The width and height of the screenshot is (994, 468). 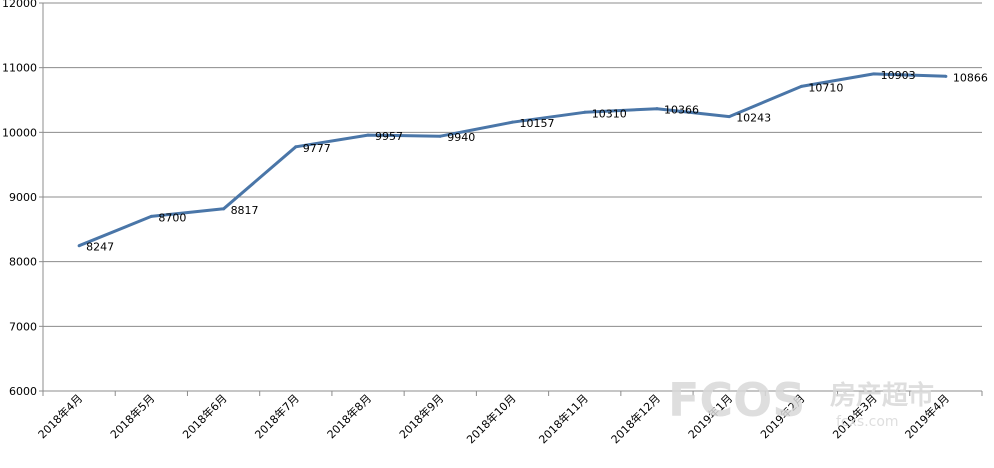 I want to click on y-tick-label: 11000, so click(x=19, y=68).